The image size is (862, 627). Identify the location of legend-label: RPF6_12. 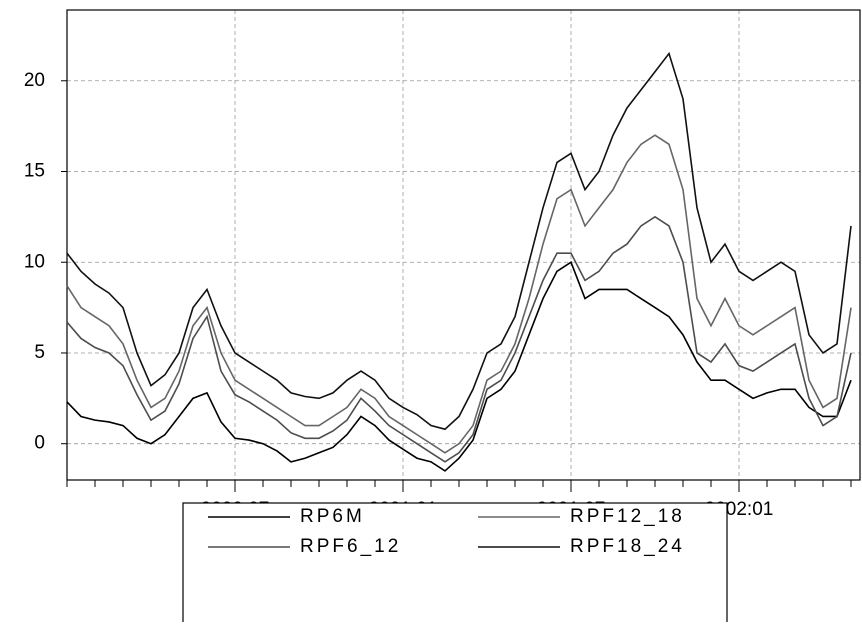
(350, 546).